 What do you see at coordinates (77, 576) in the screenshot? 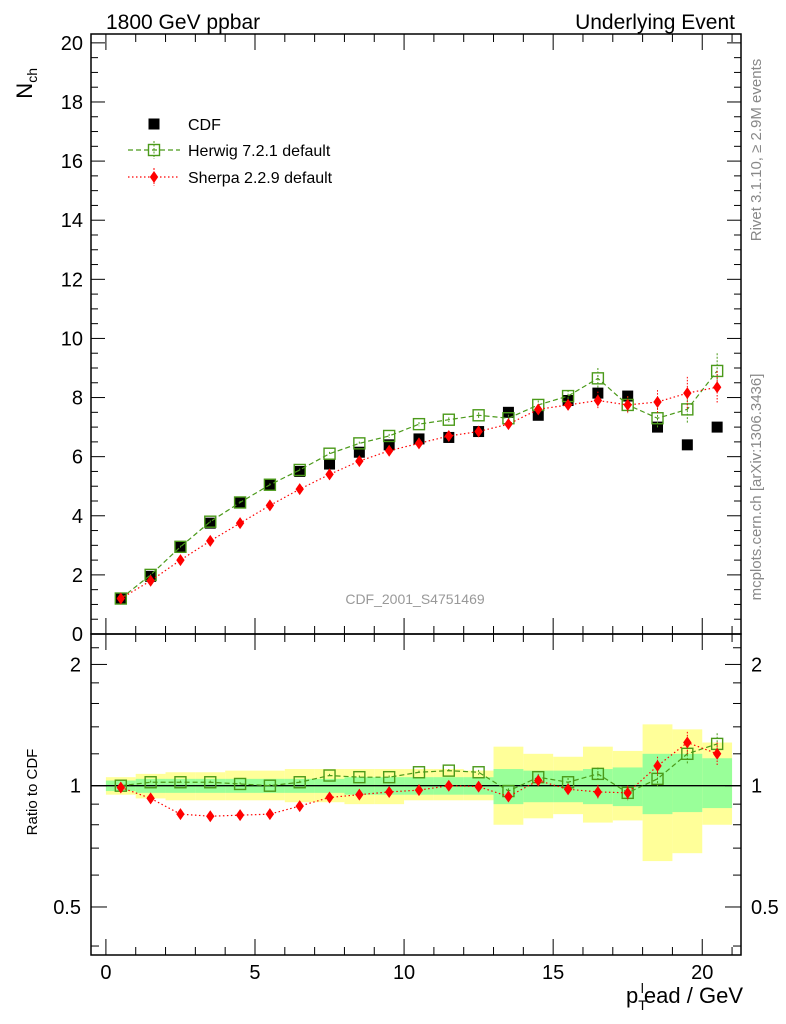
I see `main-ytick-label-2: 2` at bounding box center [77, 576].